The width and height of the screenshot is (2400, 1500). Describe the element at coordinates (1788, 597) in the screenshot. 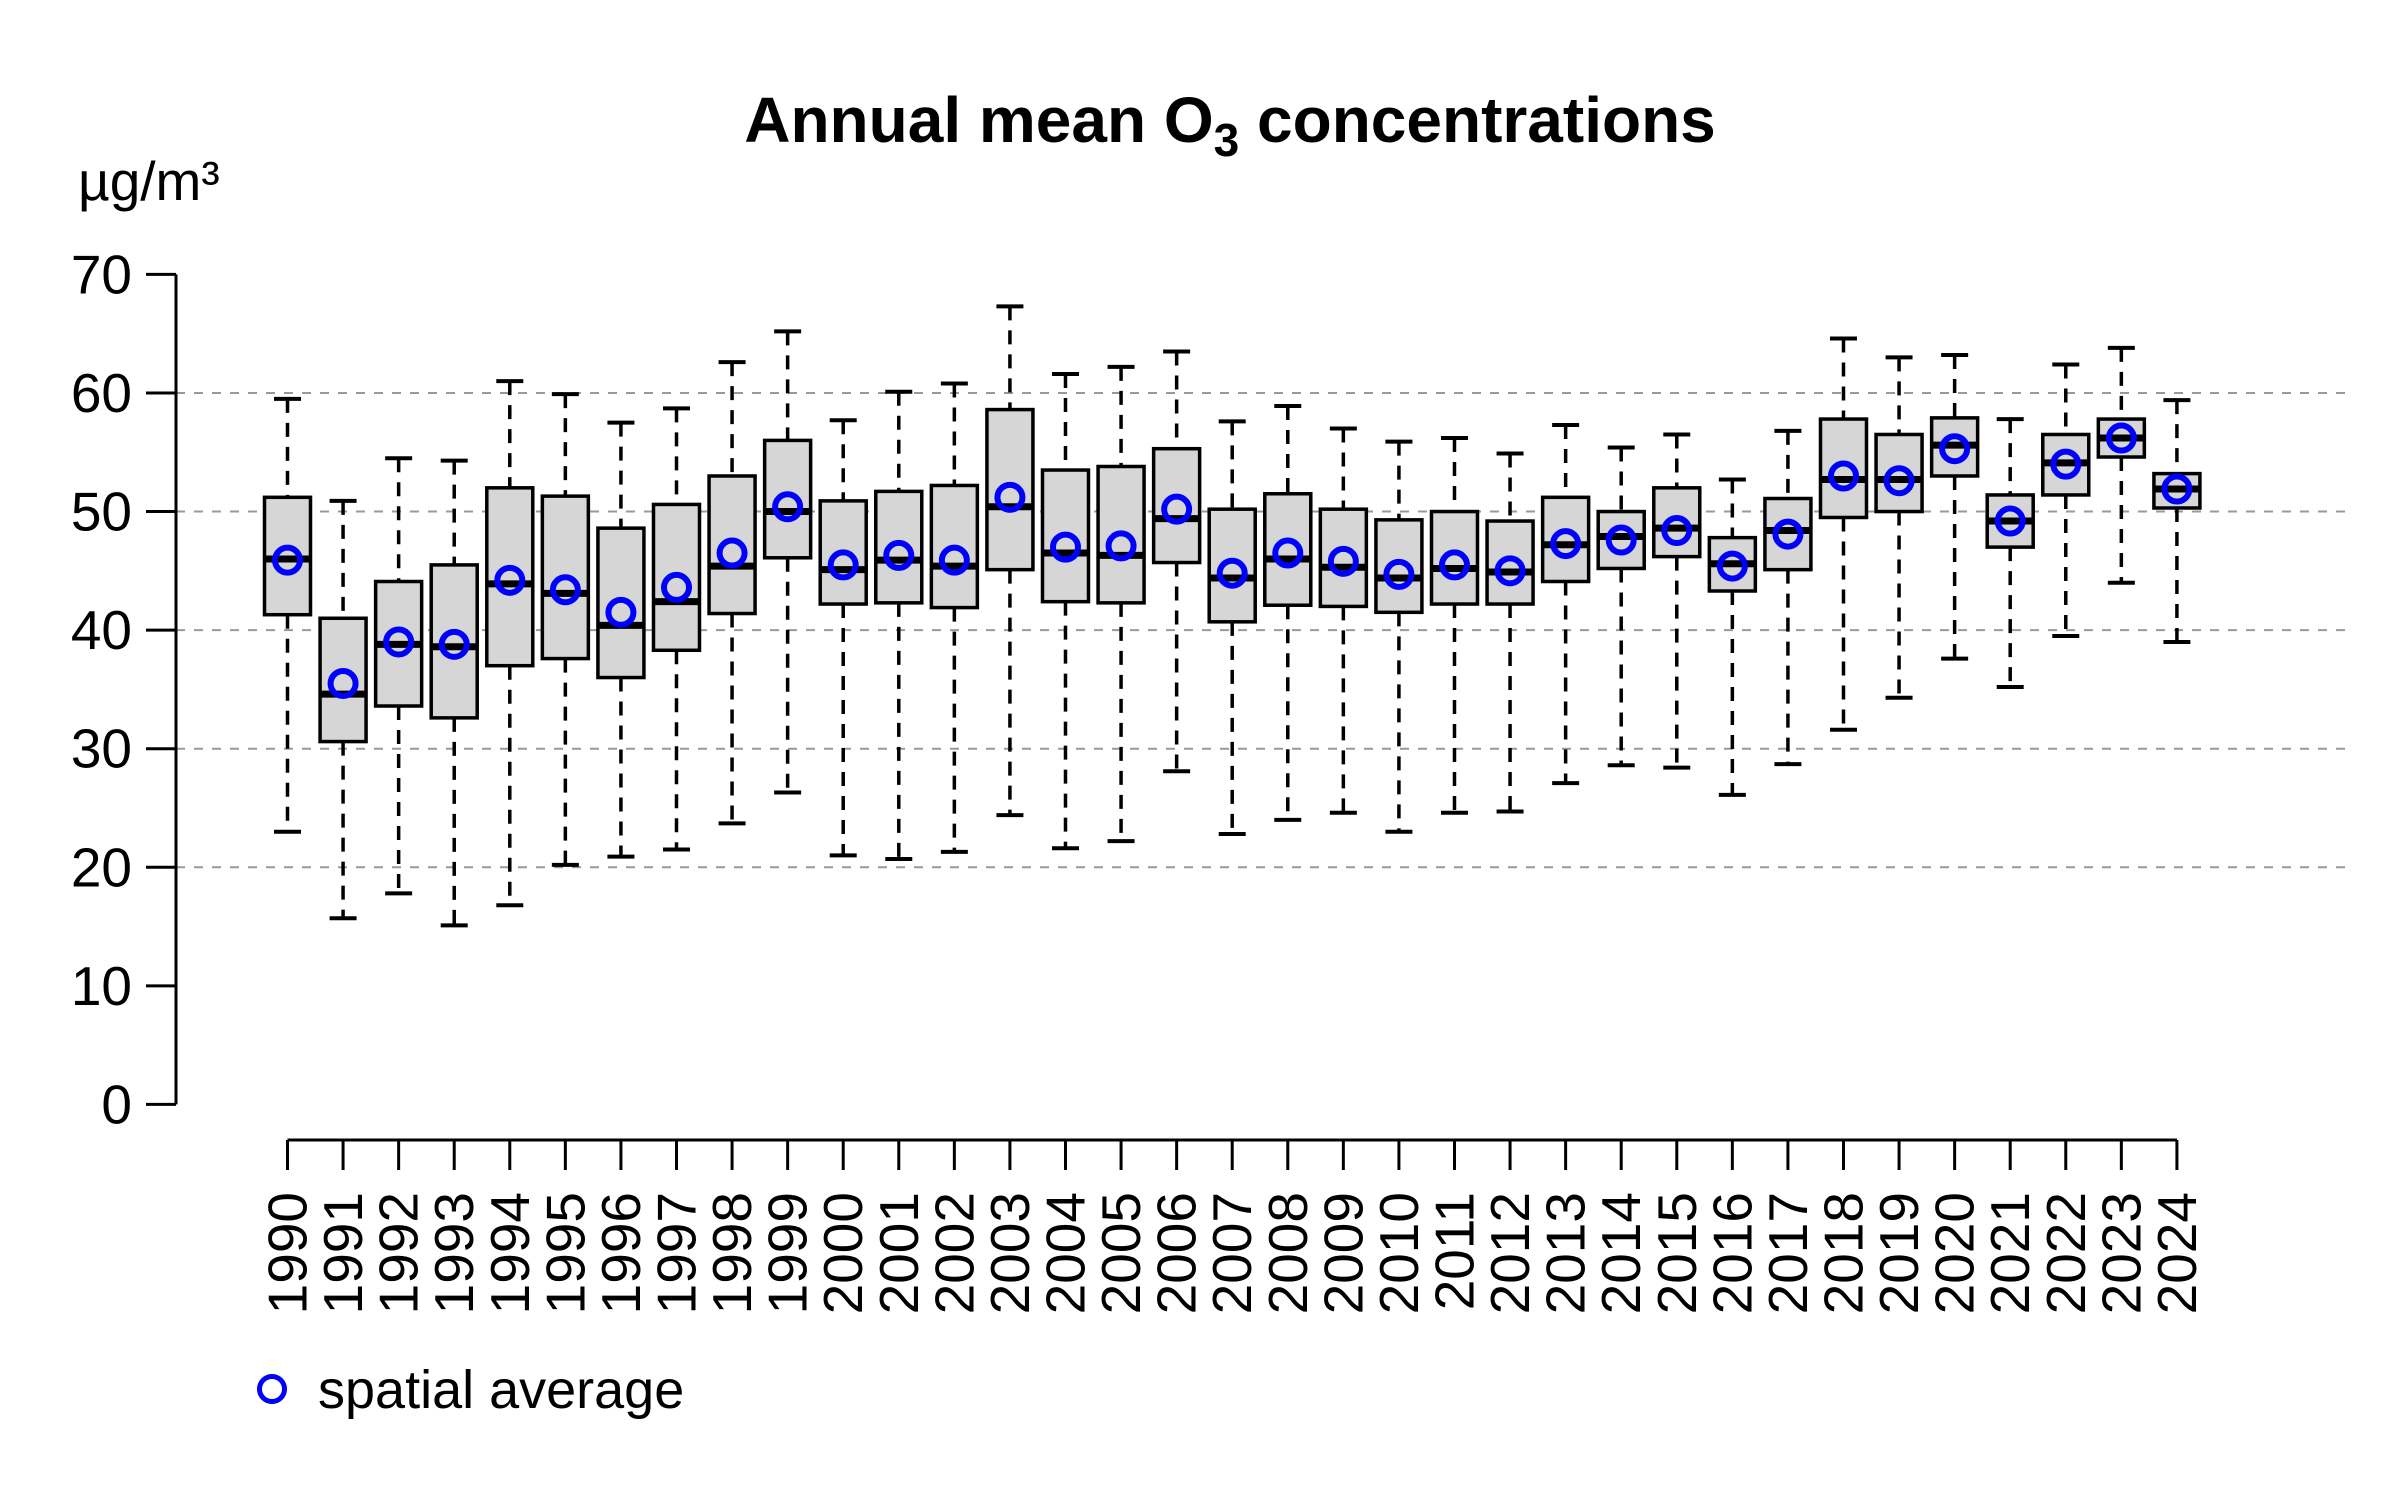

I see `boxplot-2017` at that location.